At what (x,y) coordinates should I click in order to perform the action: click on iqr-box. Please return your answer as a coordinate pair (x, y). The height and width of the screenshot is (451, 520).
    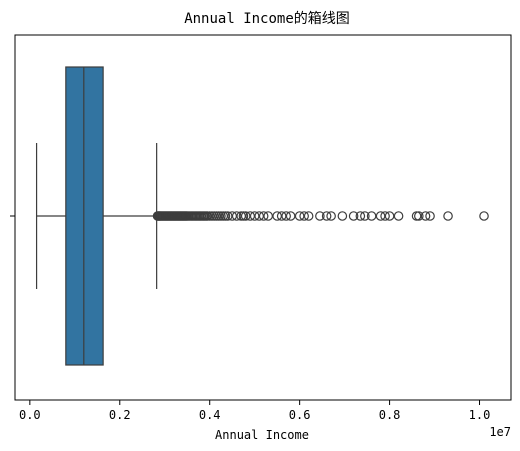
    Looking at the image, I should click on (84, 216).